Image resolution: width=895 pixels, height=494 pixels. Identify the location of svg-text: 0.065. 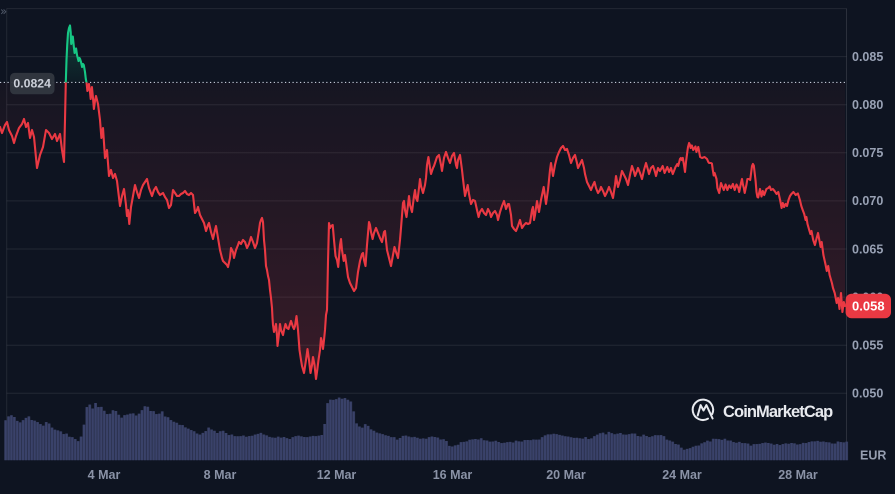
(867, 249).